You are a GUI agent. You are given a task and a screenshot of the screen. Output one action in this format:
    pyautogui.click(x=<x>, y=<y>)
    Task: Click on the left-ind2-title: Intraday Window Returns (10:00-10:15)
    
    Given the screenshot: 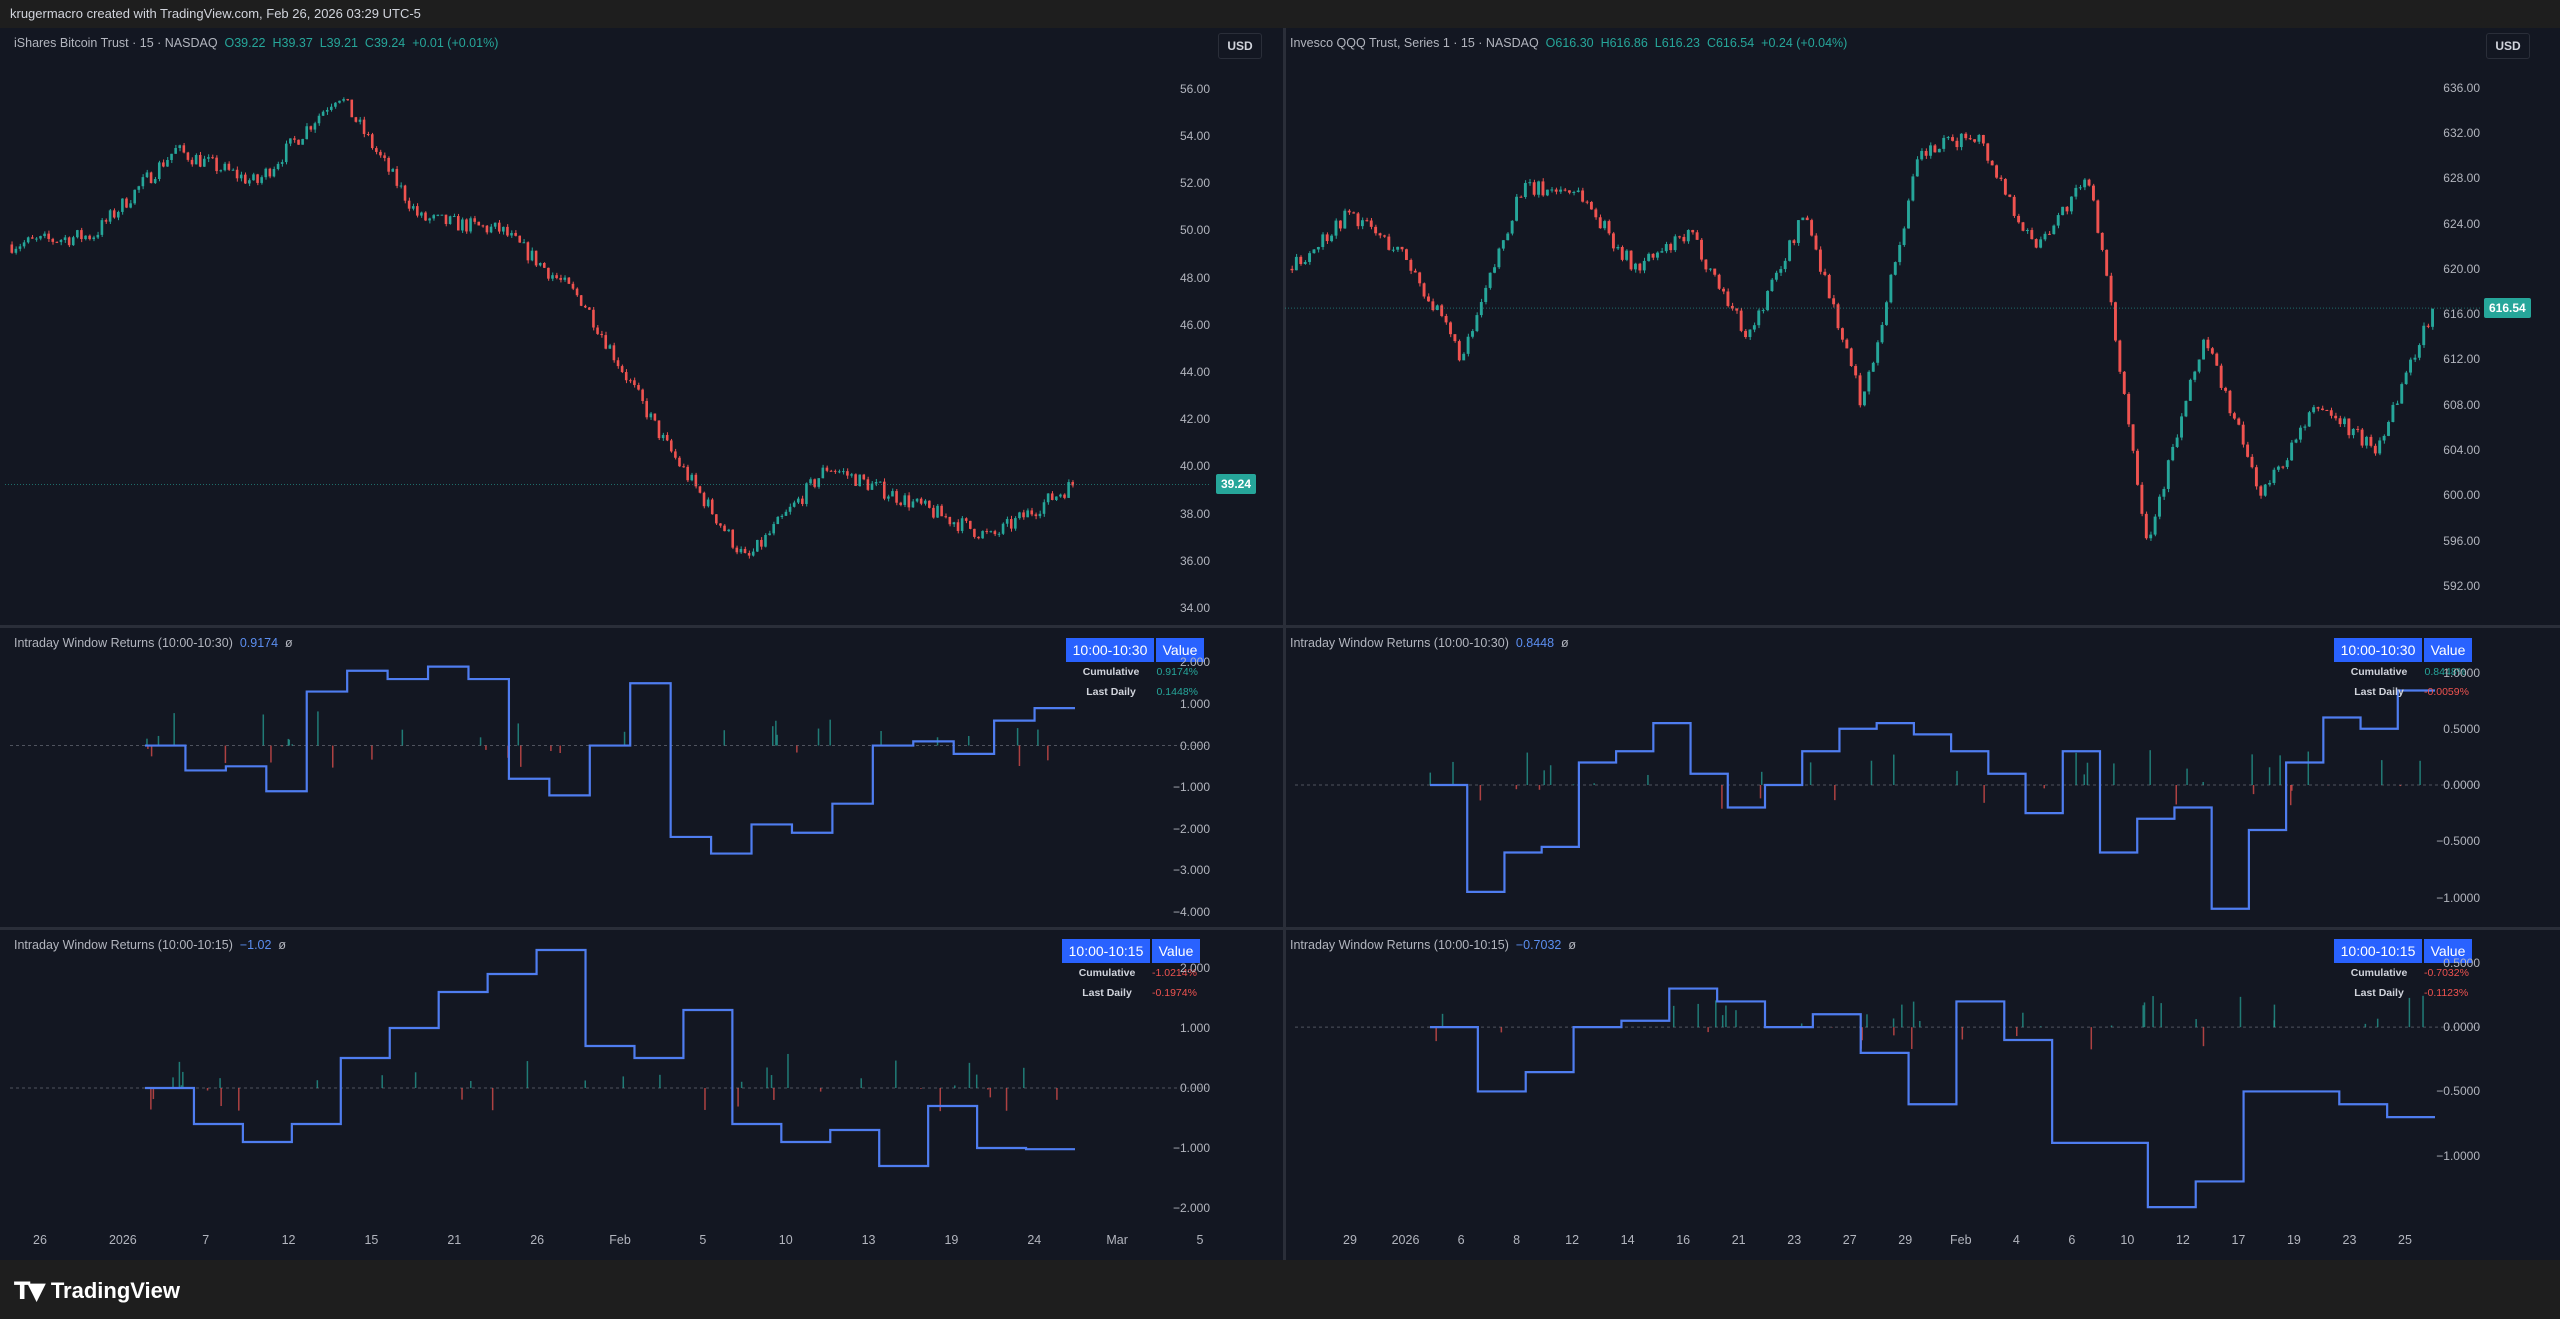 What is the action you would take?
    pyautogui.click(x=123, y=945)
    